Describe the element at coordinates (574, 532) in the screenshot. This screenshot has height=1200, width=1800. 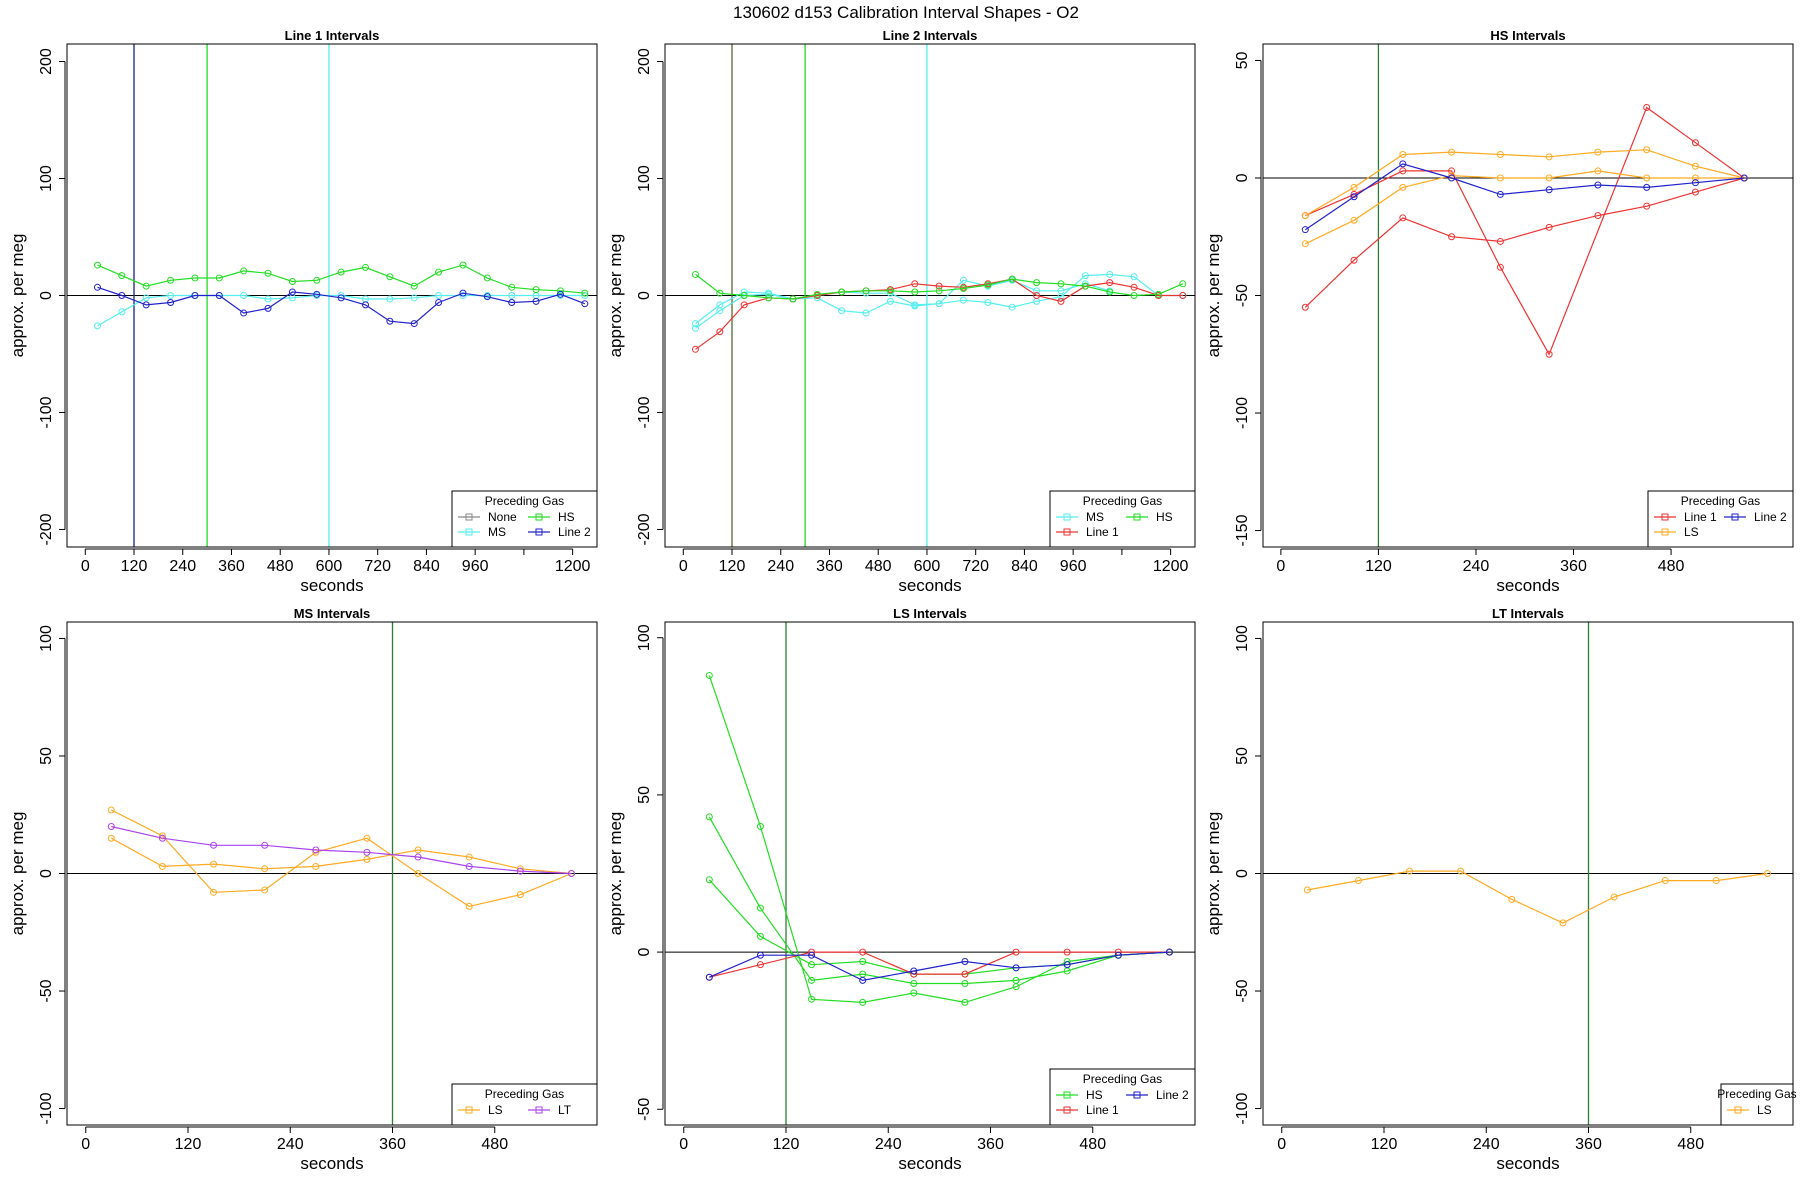
I see `legend-entry-label: Line 2` at that location.